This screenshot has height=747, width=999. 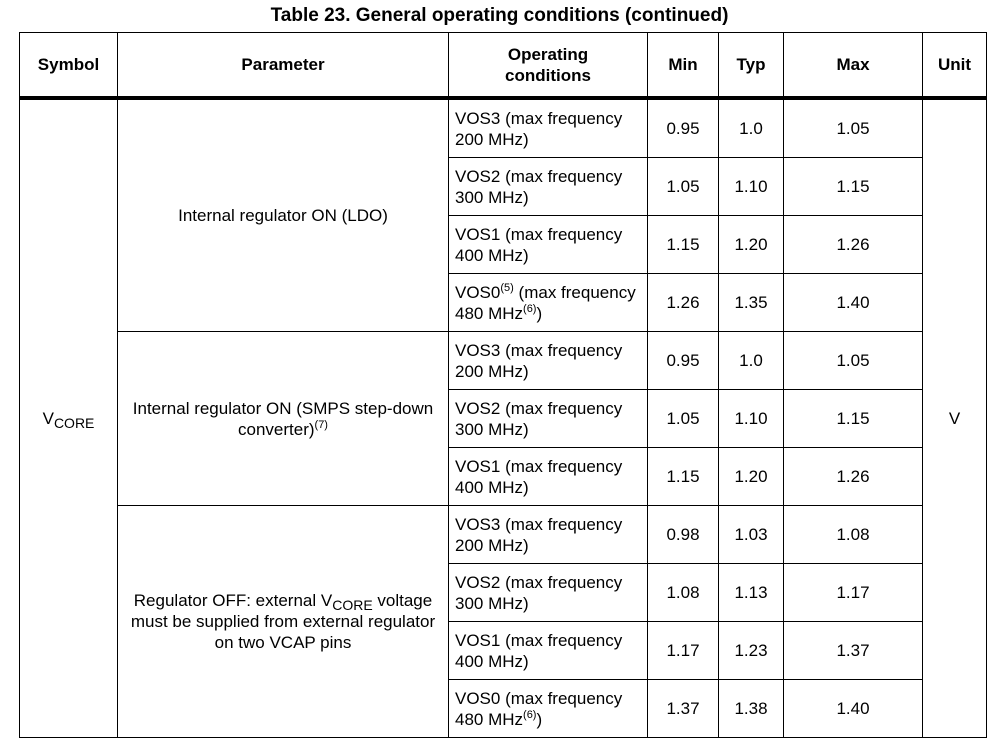 What do you see at coordinates (478, 292) in the screenshot?
I see `condition-text: VOS0` at bounding box center [478, 292].